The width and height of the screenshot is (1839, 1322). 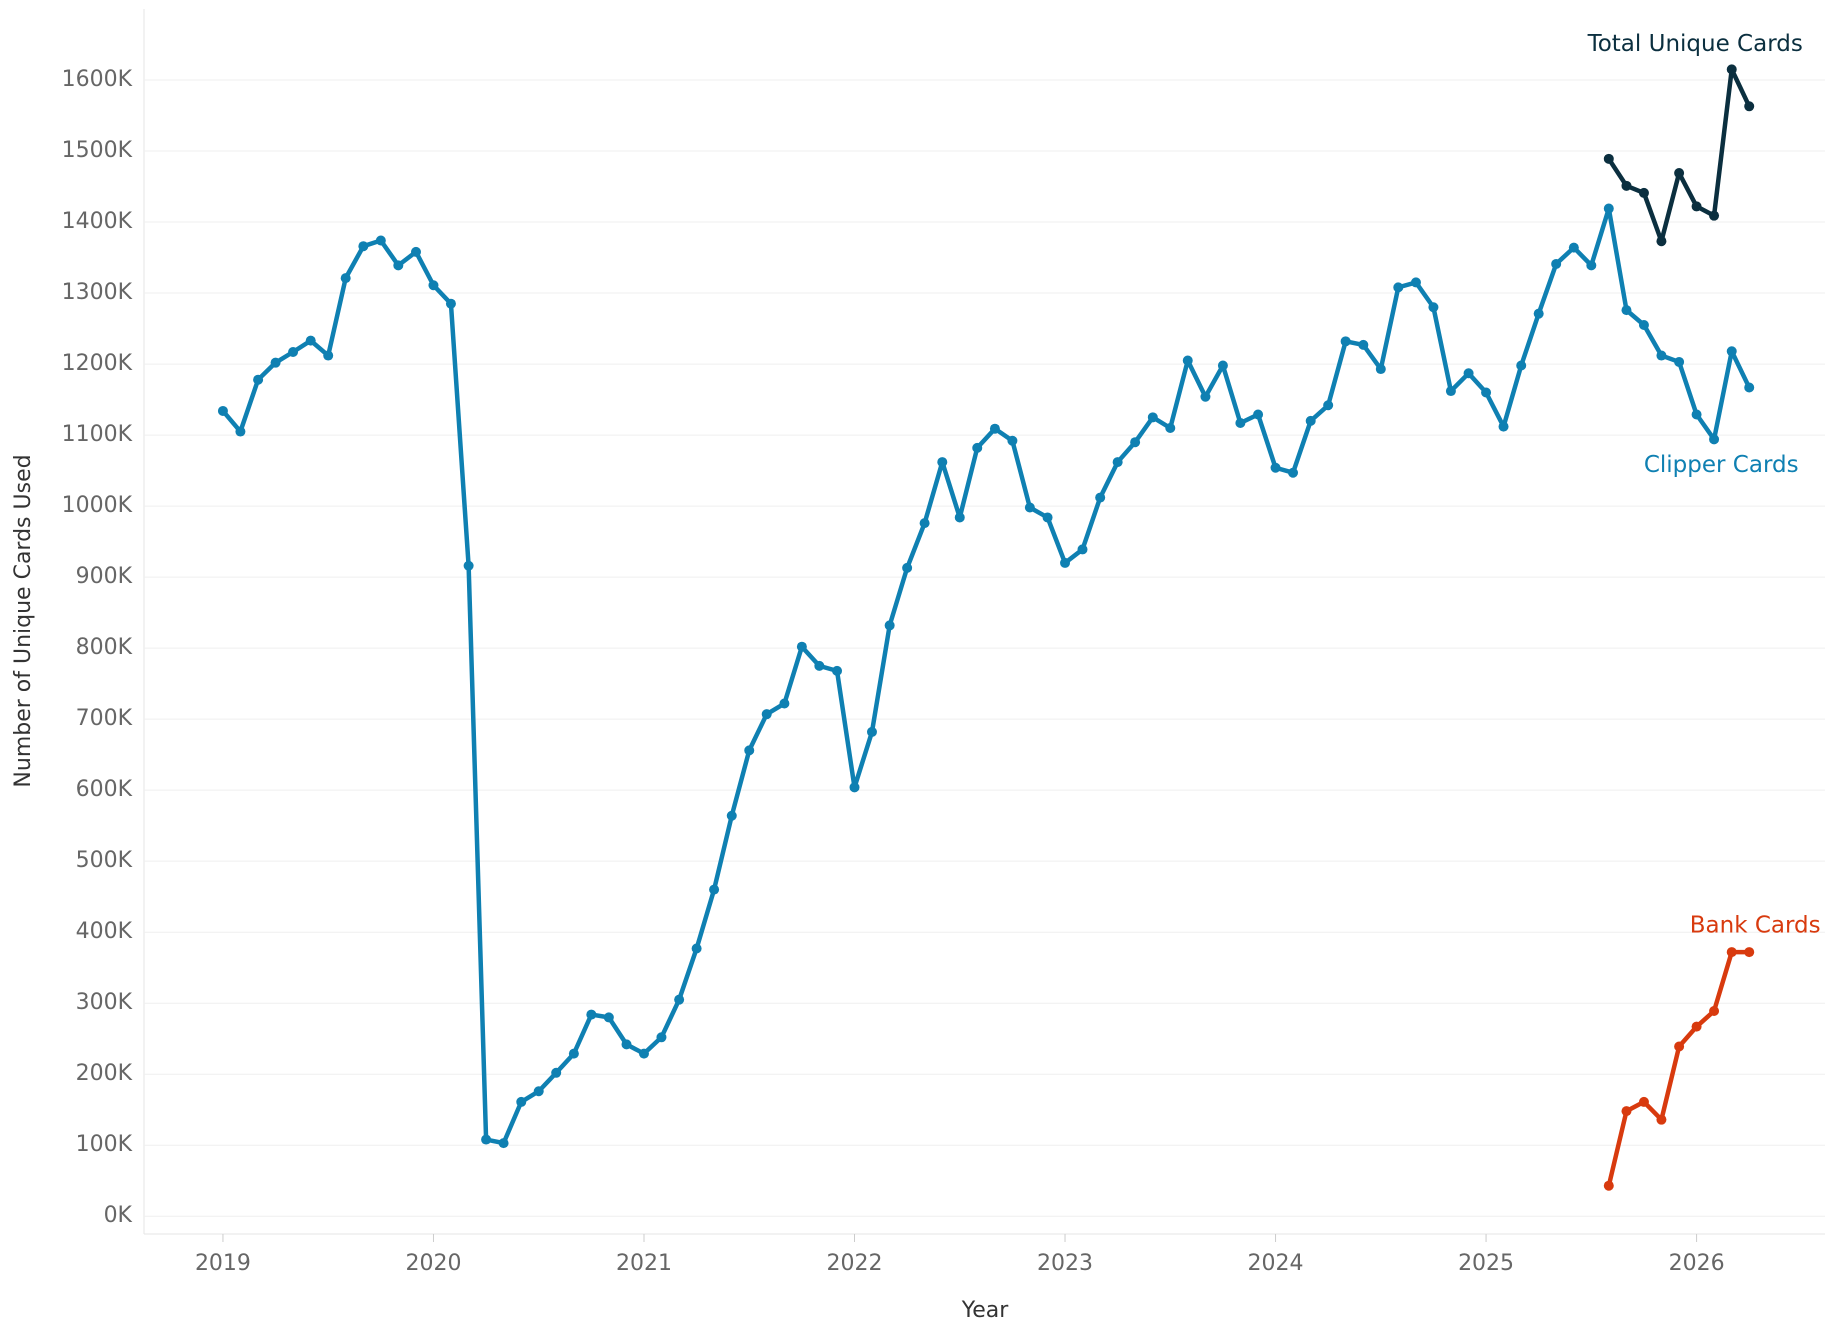 What do you see at coordinates (223, 1263) in the screenshot?
I see `x-tick-label: 2019` at bounding box center [223, 1263].